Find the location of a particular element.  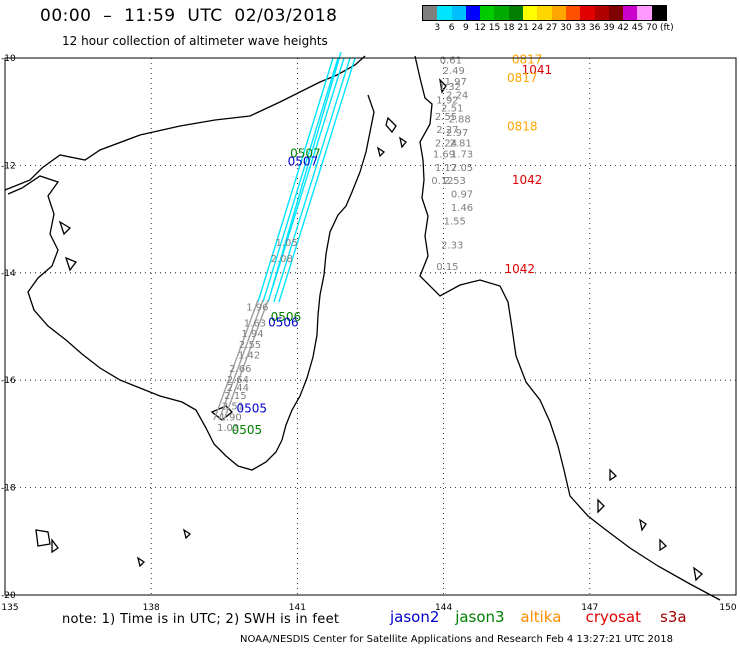

observation-value: 2.24 is located at coordinates (446, 144).